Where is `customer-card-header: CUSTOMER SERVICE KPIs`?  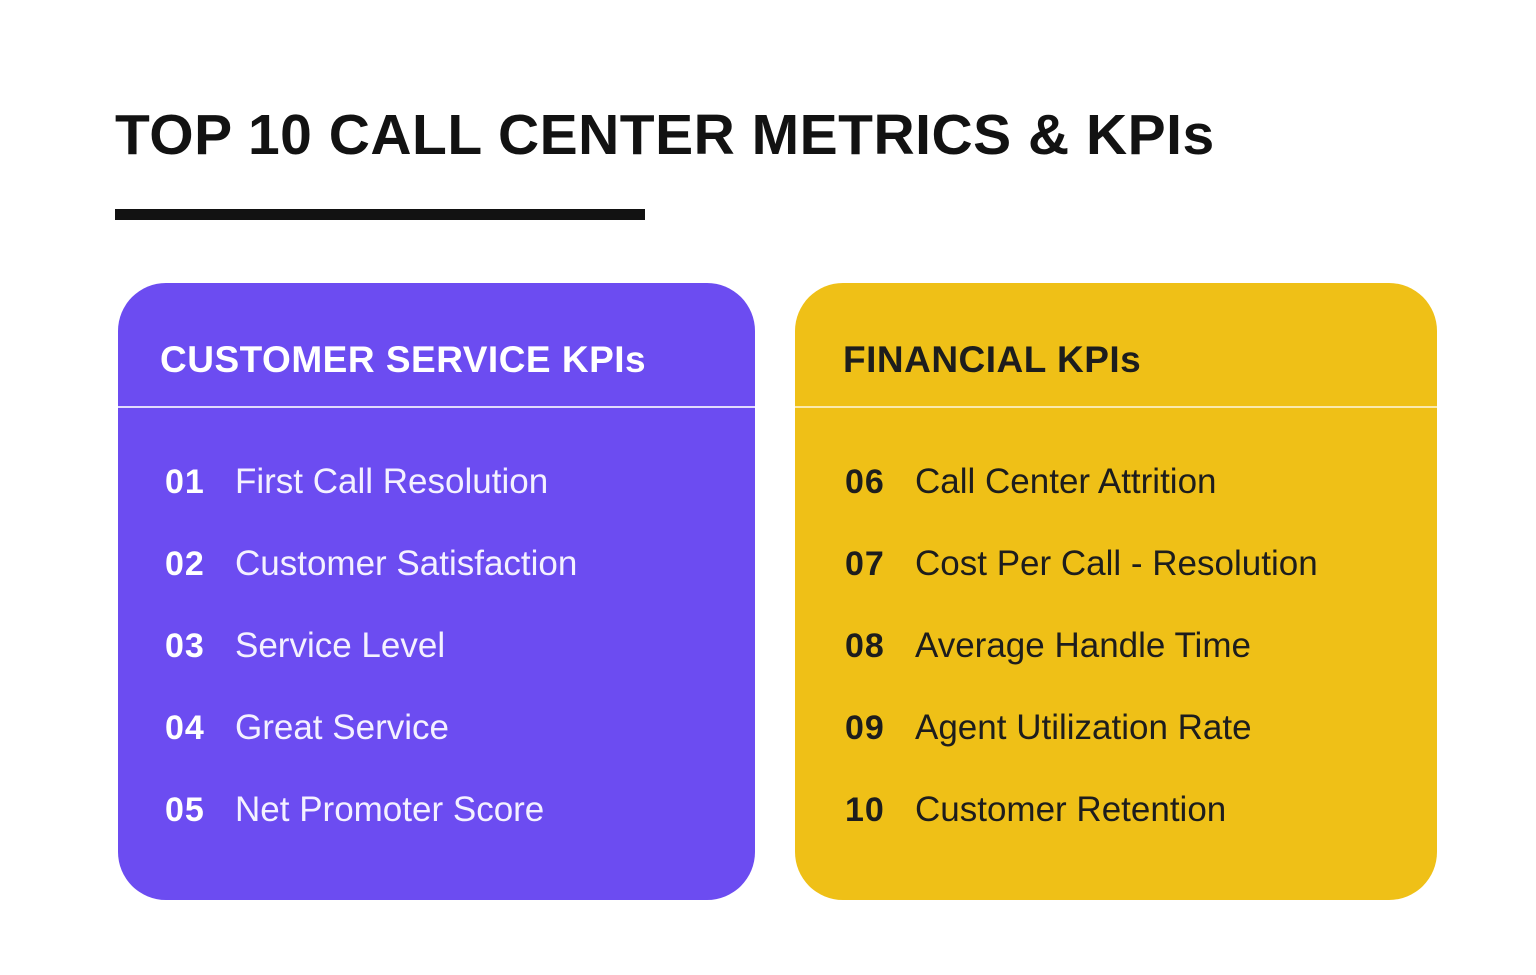 customer-card-header: CUSTOMER SERVICE KPIs is located at coordinates (436, 344).